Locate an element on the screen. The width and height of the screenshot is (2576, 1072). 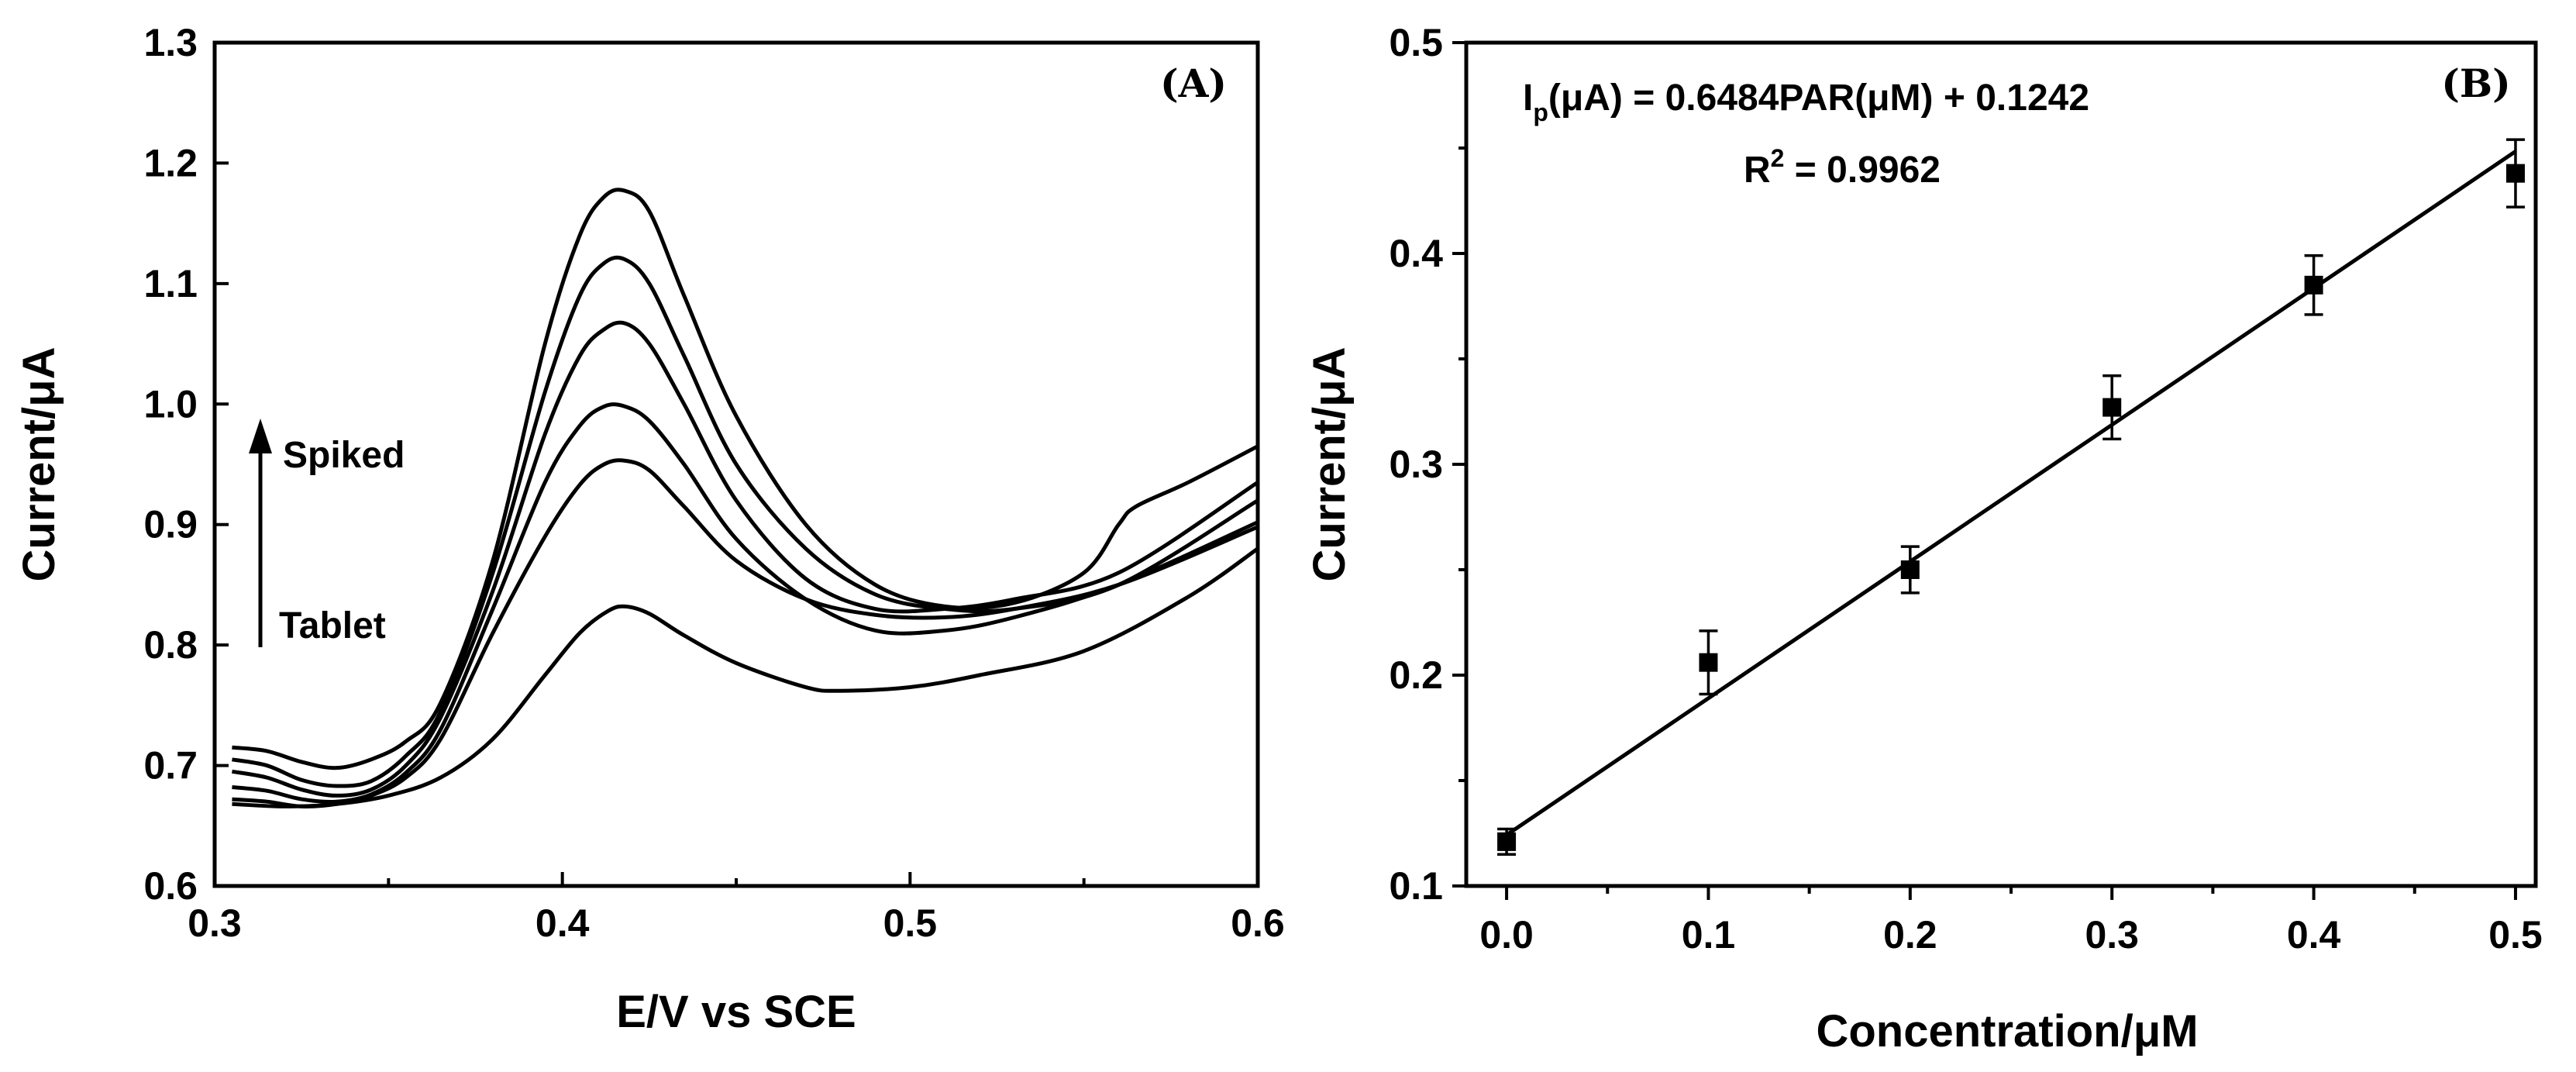
panel-a-y-tick-label: 1.3 is located at coordinates (170, 43).